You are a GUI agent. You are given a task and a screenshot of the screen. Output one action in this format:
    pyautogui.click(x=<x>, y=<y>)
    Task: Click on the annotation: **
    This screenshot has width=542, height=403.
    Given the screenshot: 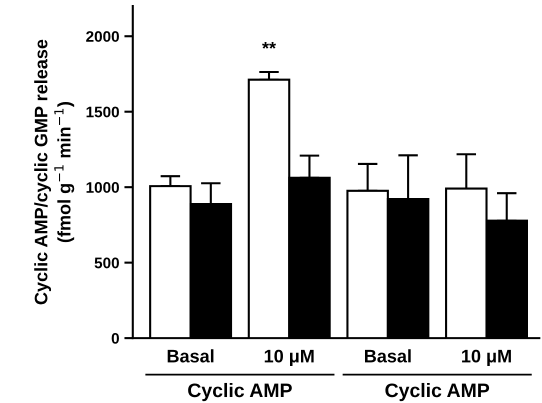 What is the action you would take?
    pyautogui.click(x=269, y=45)
    